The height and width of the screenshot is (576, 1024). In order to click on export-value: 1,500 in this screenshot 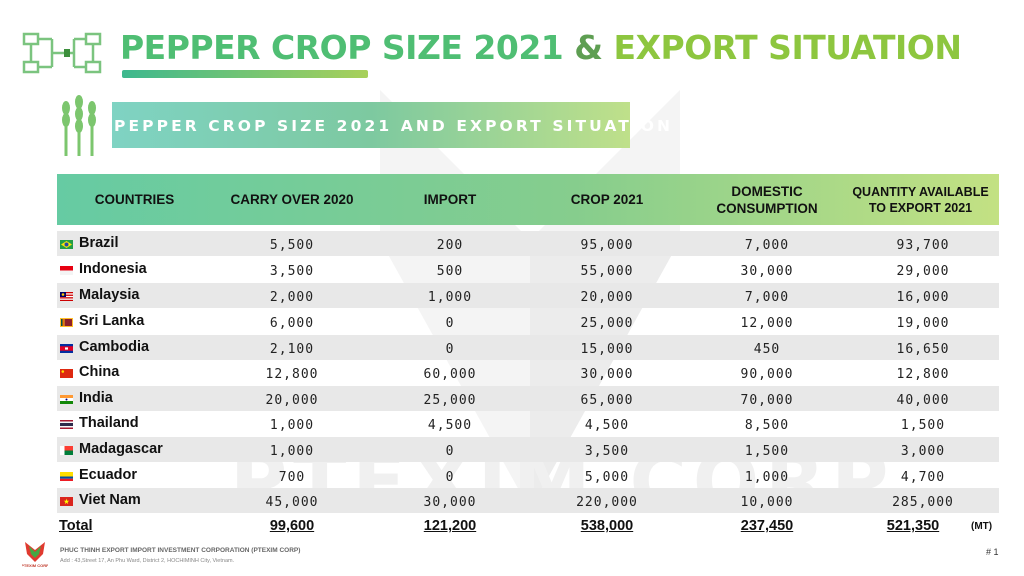, I will do `click(923, 425)`.